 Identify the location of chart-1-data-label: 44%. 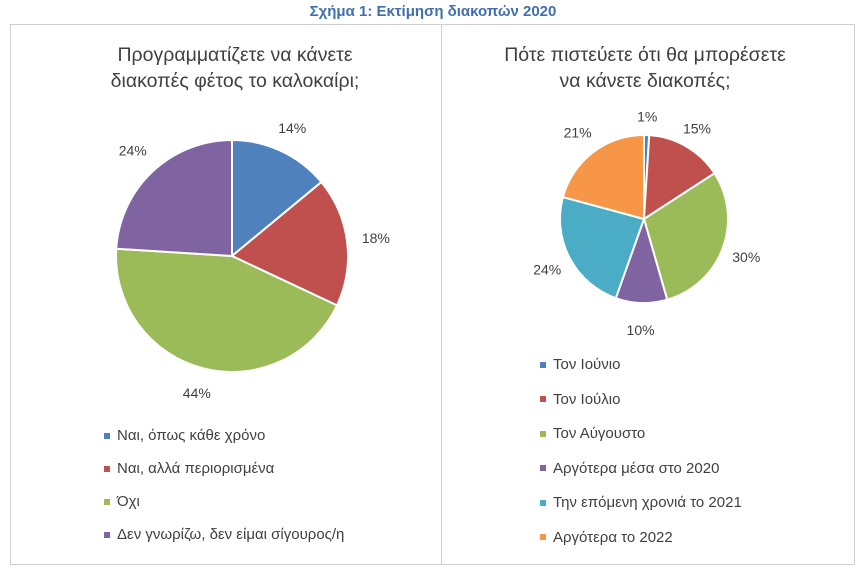
(197, 393).